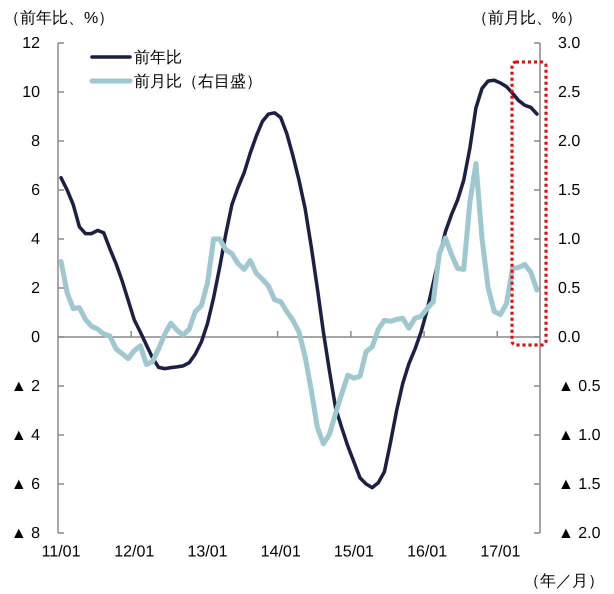  What do you see at coordinates (579, 533) in the screenshot?
I see `y2-tick-label: ▲ 2.0` at bounding box center [579, 533].